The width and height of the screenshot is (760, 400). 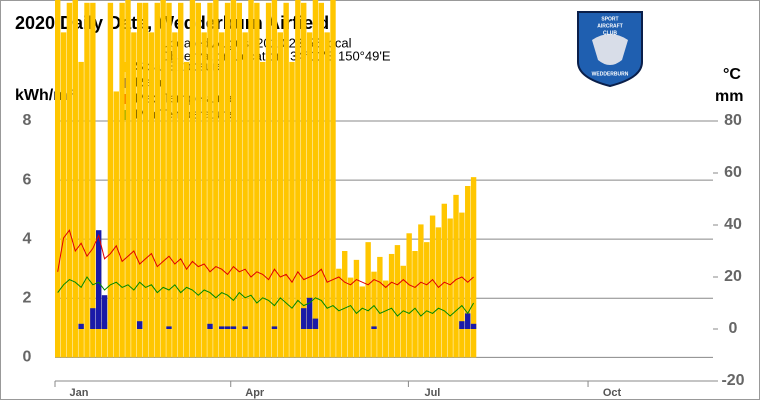 I want to click on y2-axis-label: mm, so click(x=729, y=96).